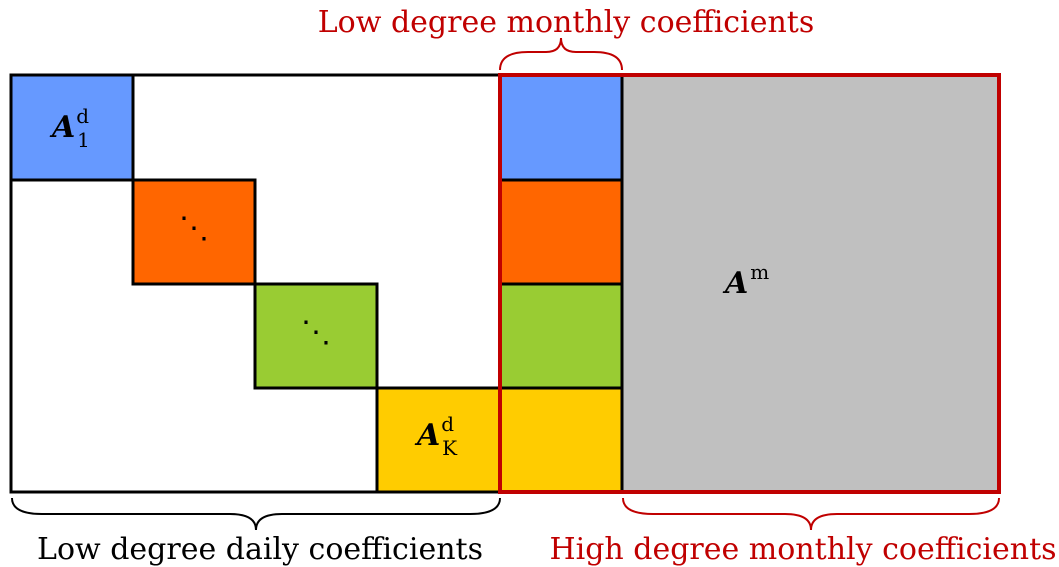  I want to click on ddots-green: ⋱, so click(316, 332).